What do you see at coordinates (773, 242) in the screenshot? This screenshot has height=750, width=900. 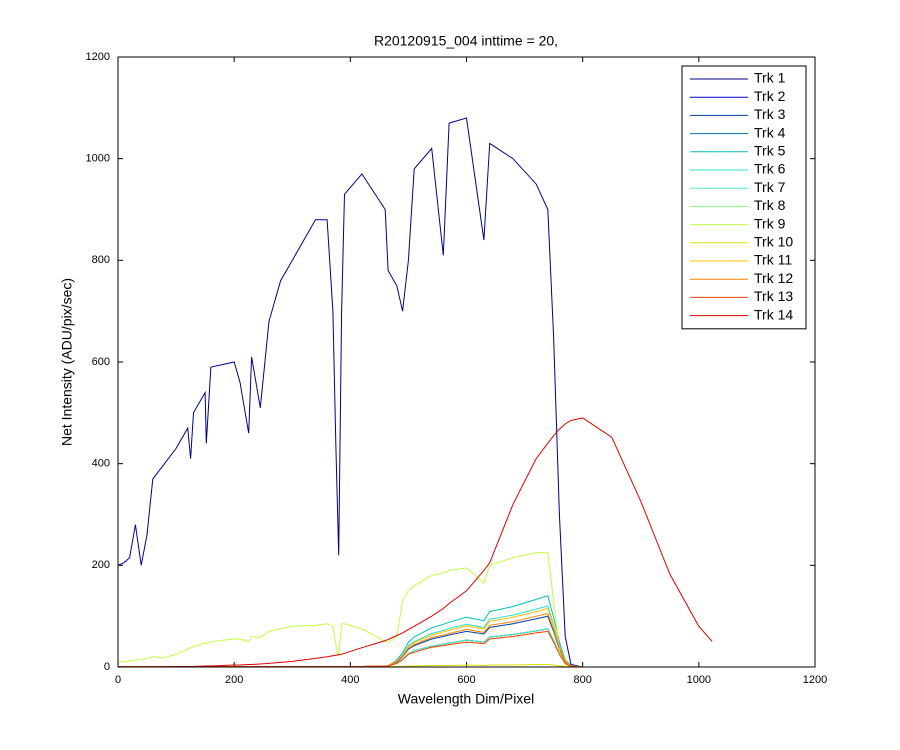 I see `legend-label: Trk 10` at bounding box center [773, 242].